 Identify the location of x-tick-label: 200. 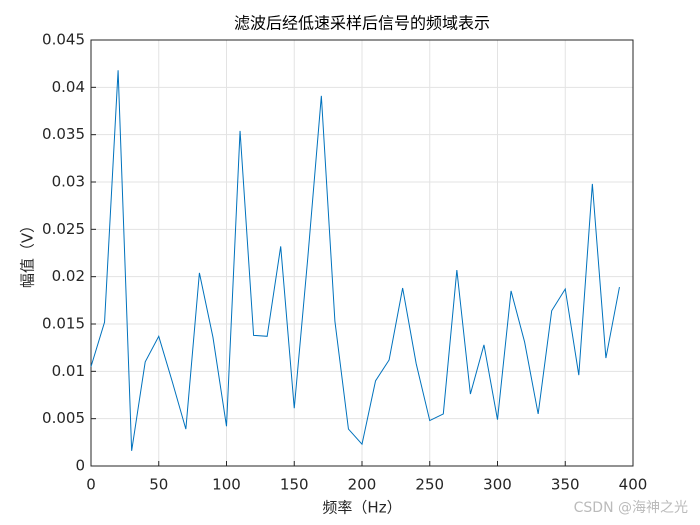
(362, 485).